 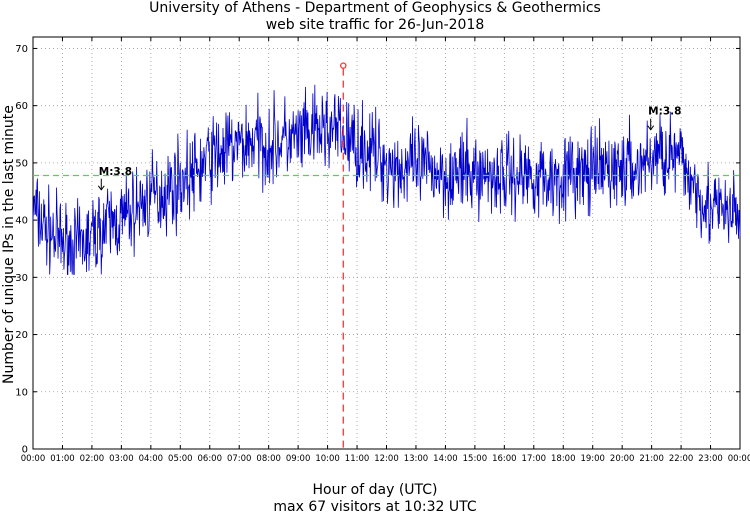 What do you see at coordinates (445, 459) in the screenshot?
I see `x-tick-label: 14:00` at bounding box center [445, 459].